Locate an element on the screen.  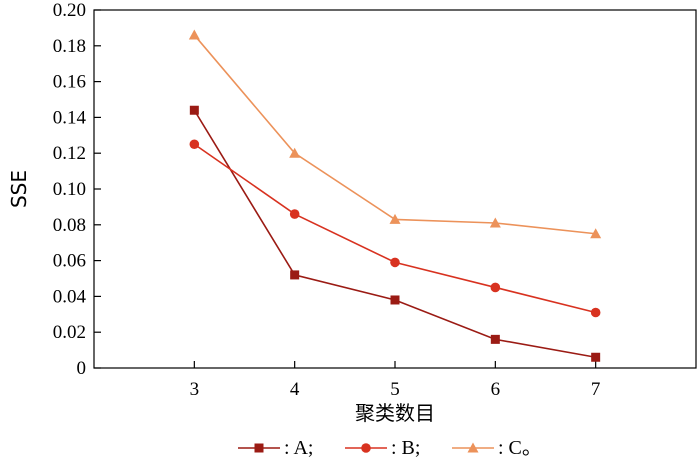
y-tick-label: 0.02 is located at coordinates (69, 332).